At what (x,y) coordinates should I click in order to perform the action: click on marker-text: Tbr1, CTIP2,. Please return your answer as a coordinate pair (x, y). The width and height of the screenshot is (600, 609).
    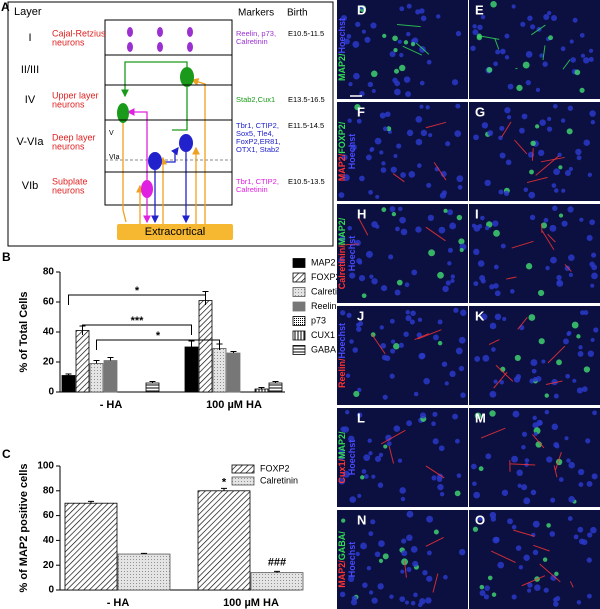
    Looking at the image, I should click on (257, 125).